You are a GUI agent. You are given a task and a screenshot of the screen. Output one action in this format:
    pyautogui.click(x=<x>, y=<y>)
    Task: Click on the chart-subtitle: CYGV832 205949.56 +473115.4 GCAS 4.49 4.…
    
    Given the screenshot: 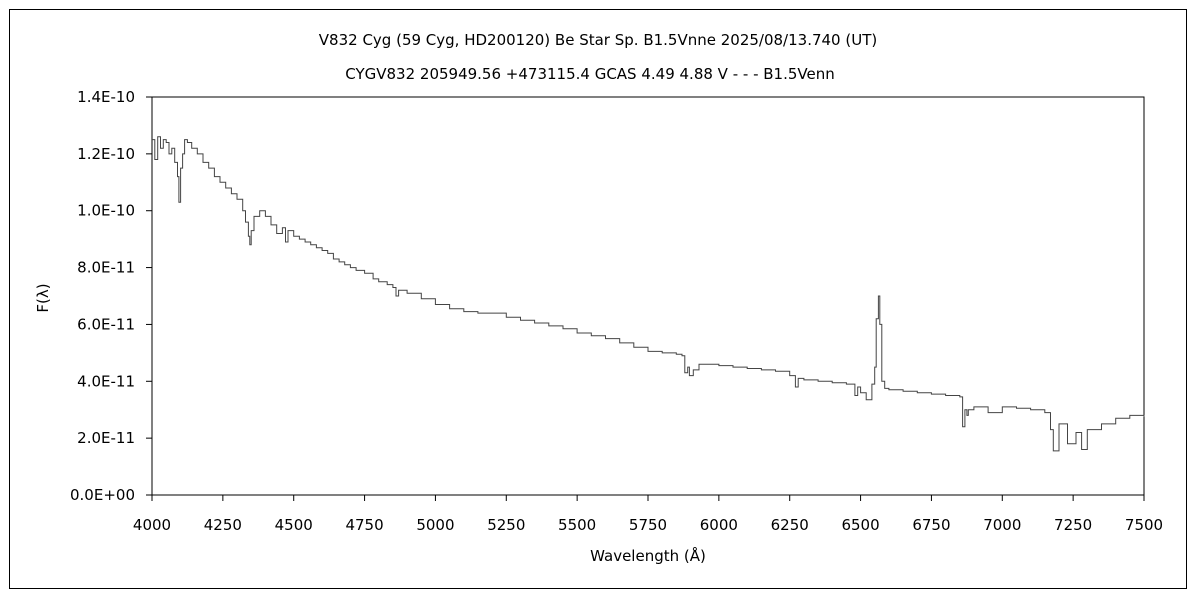 What is the action you would take?
    pyautogui.click(x=590, y=74)
    